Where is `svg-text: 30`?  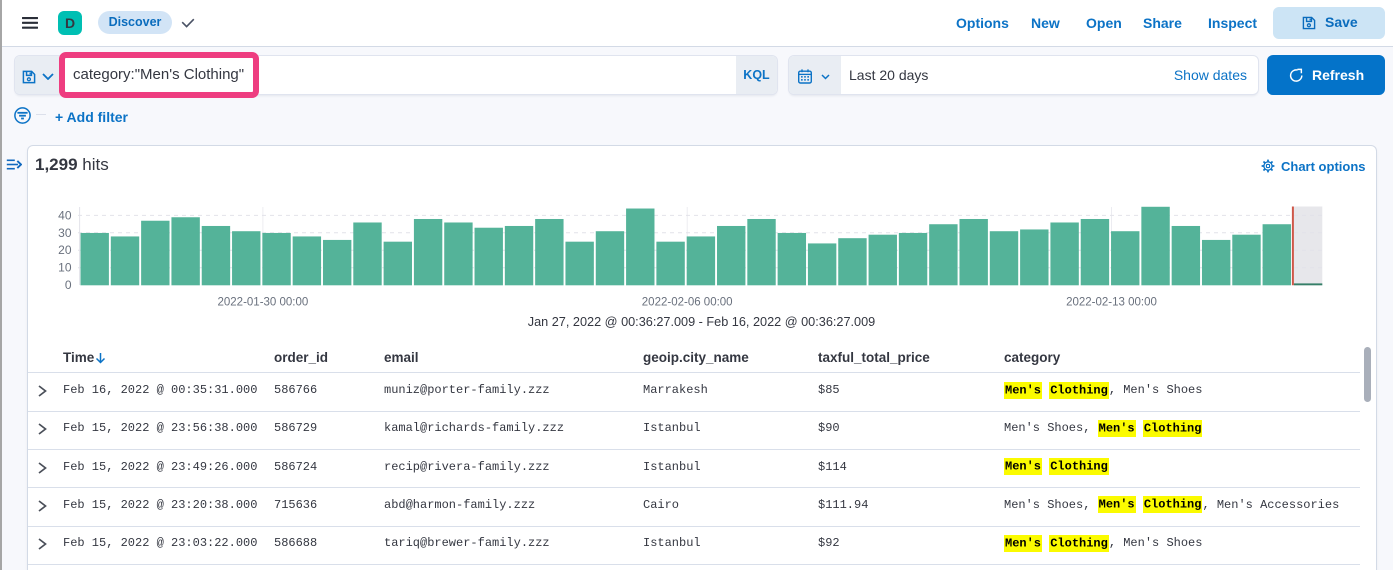
svg-text: 30 is located at coordinates (65, 233).